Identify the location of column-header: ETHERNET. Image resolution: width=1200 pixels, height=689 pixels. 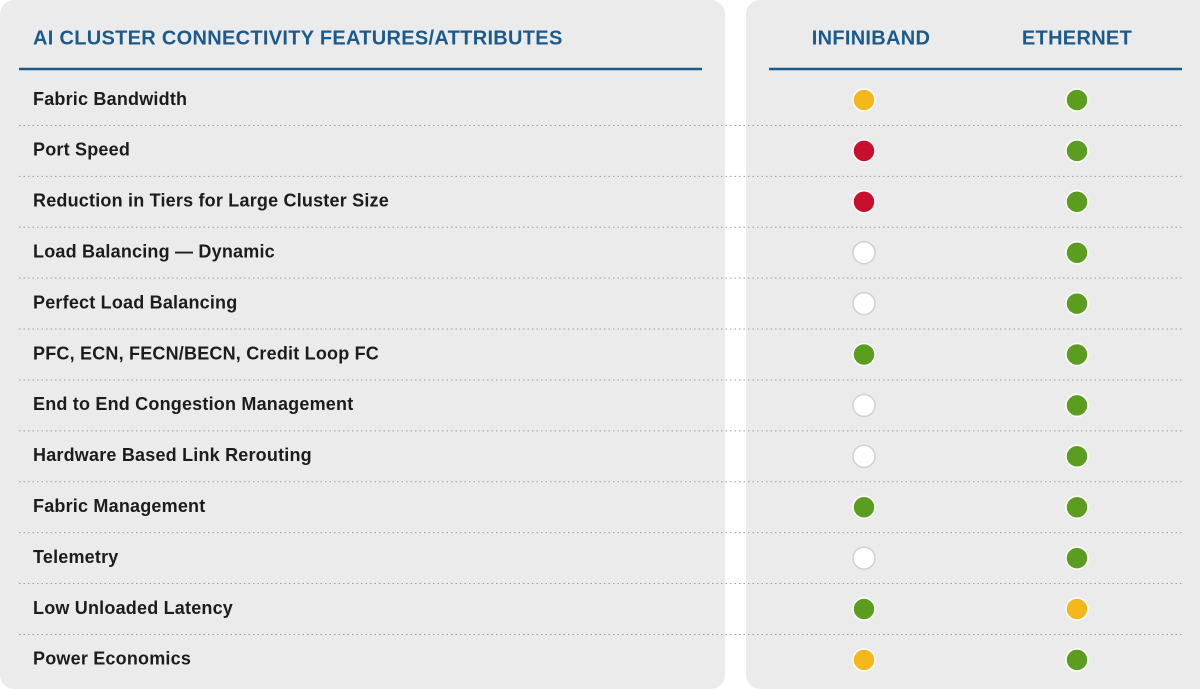
(1077, 38).